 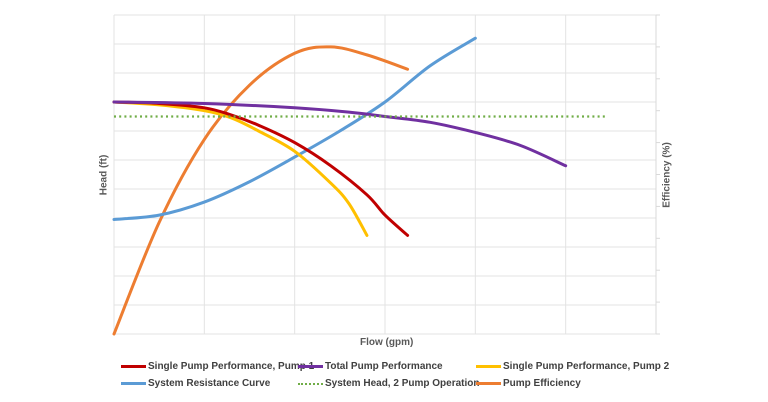 What do you see at coordinates (667, 175) in the screenshot?
I see `y2-axis-title: Efficiency (%)` at bounding box center [667, 175].